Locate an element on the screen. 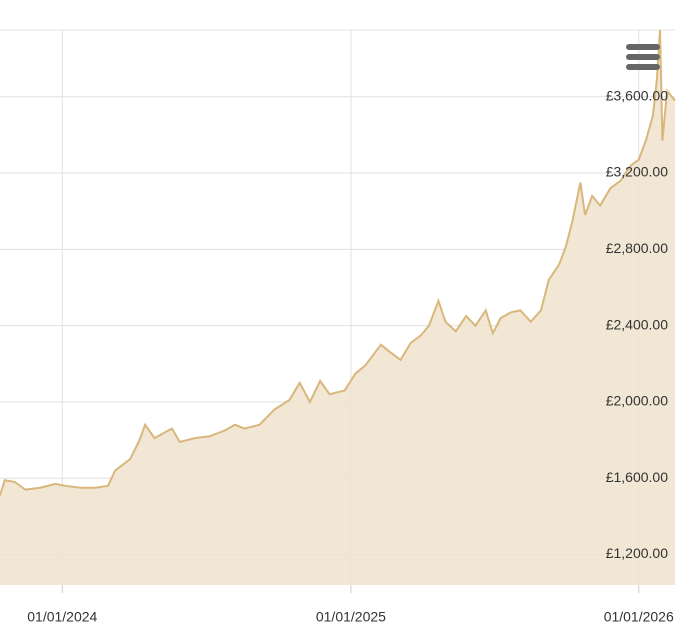 This screenshot has width=695, height=638. y-tick-label: £1,600.00 is located at coordinates (637, 477).